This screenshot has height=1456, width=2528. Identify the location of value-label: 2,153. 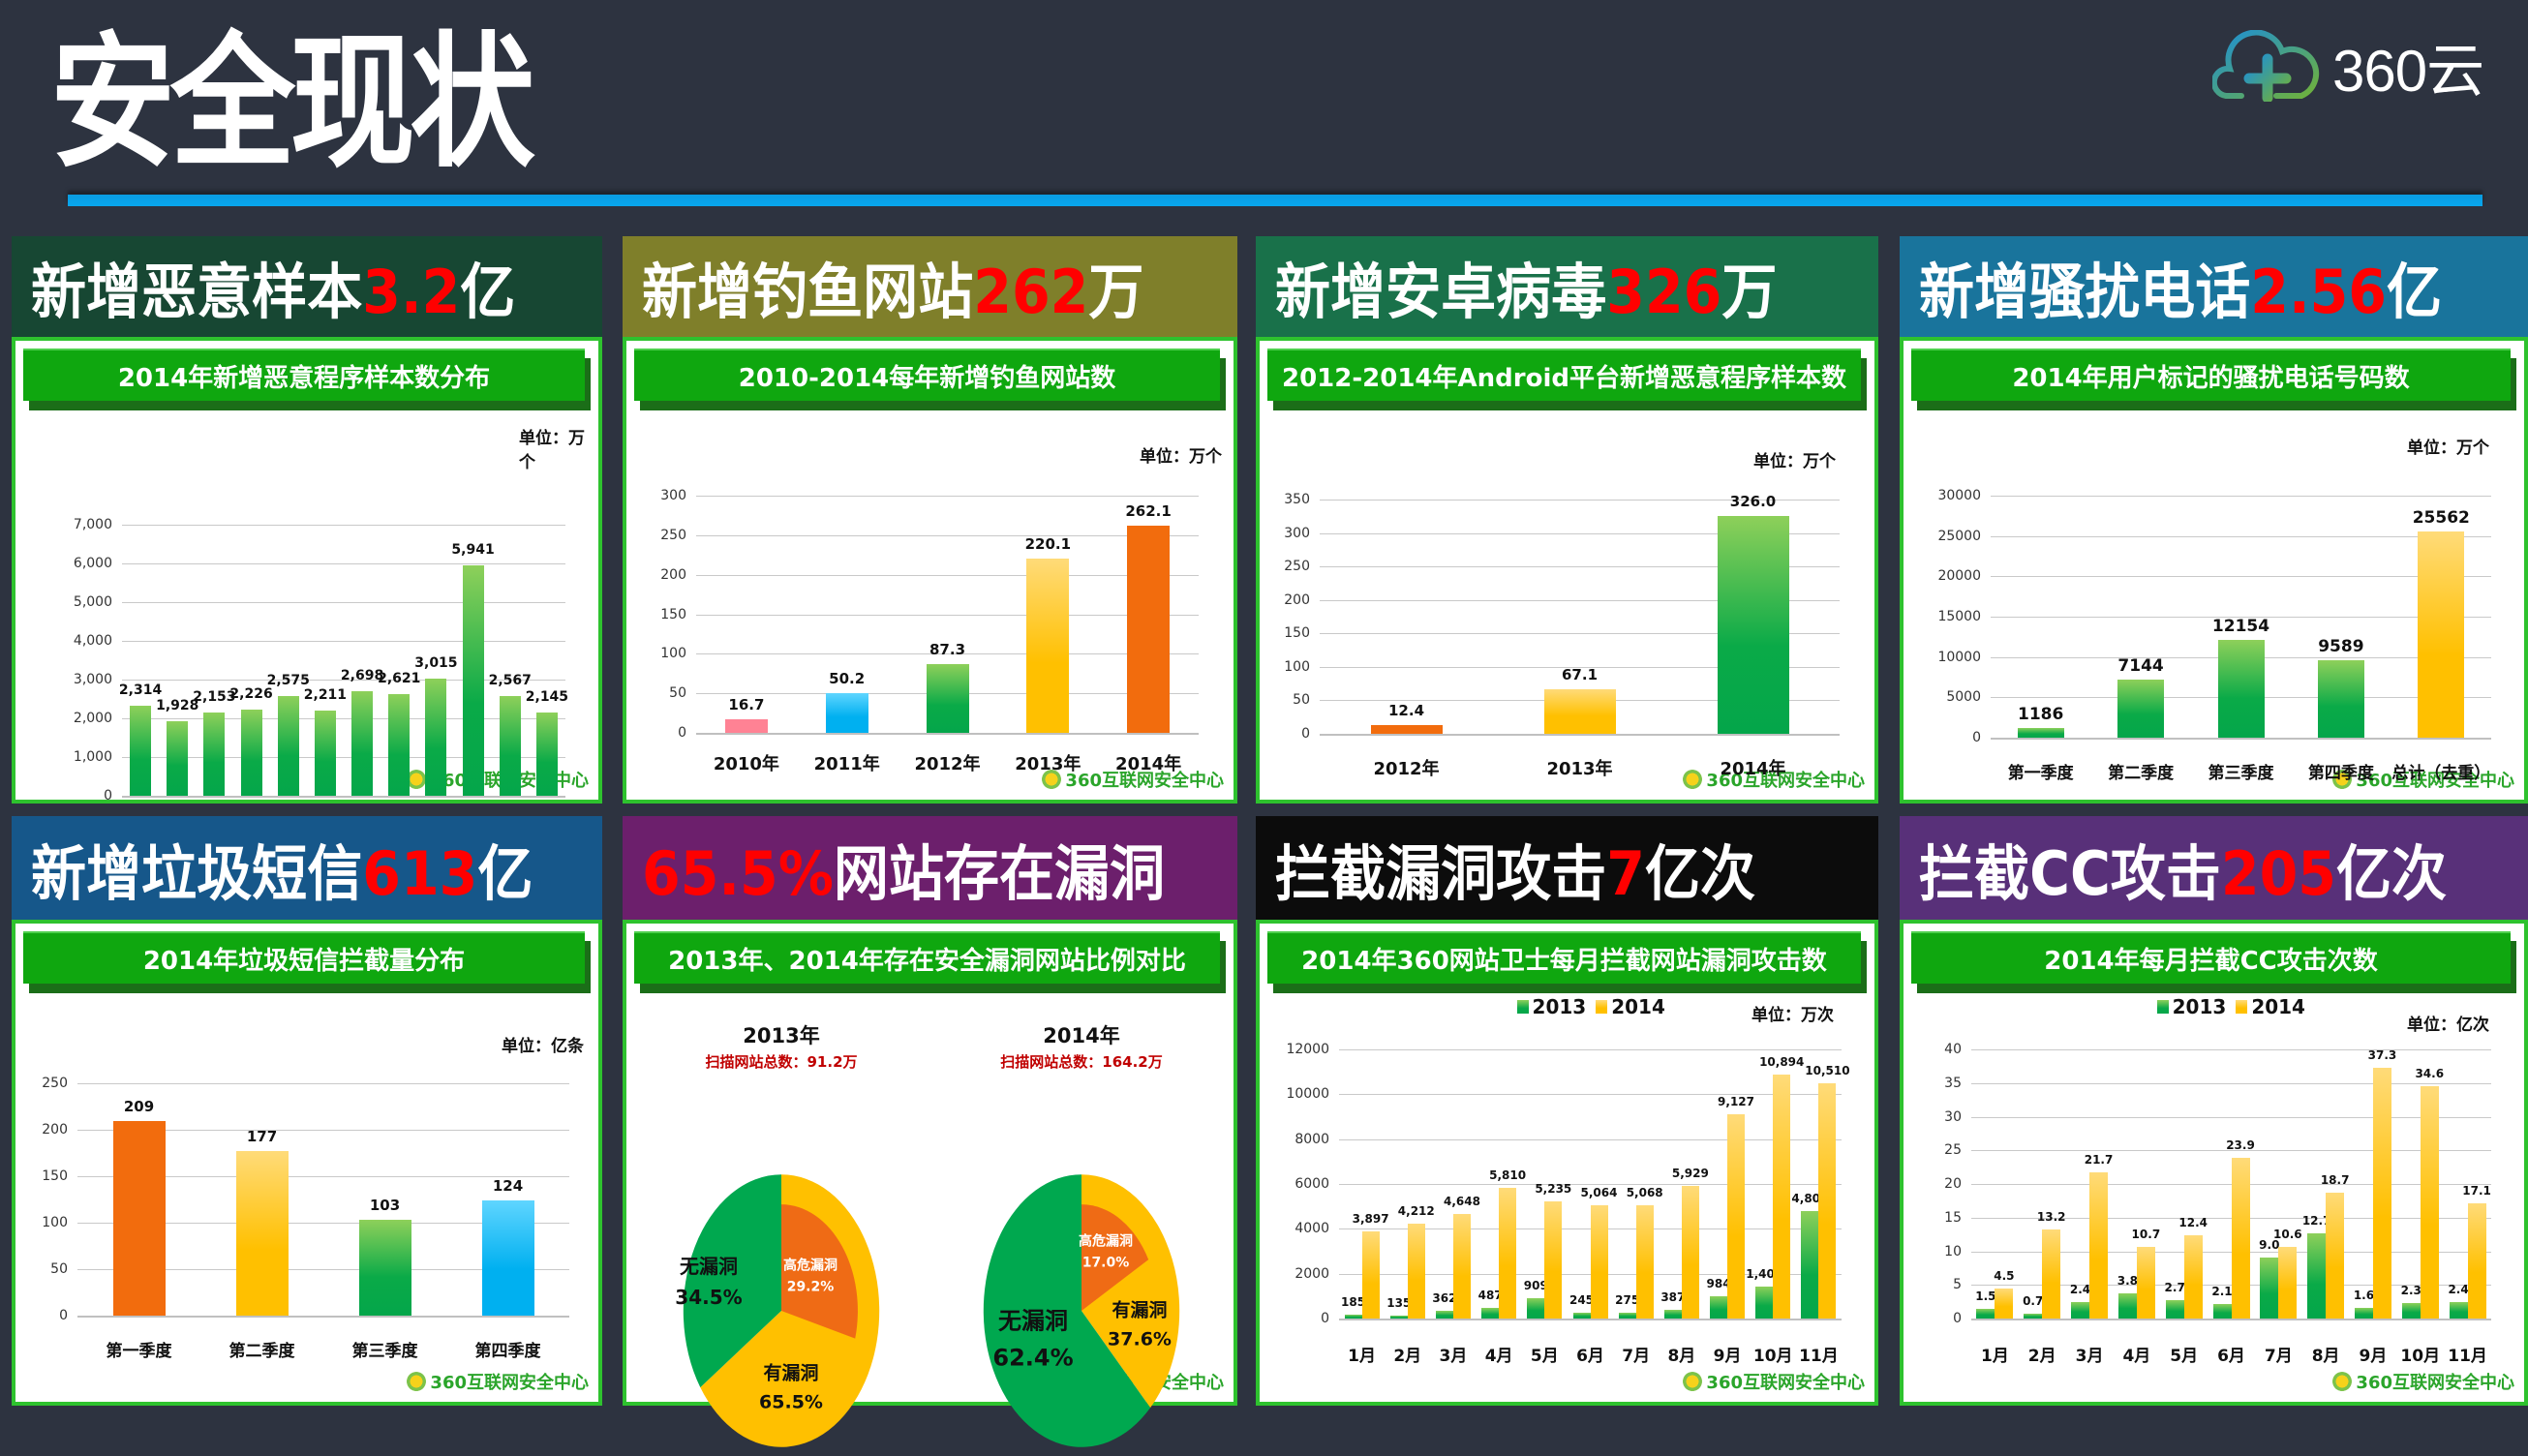
(214, 697).